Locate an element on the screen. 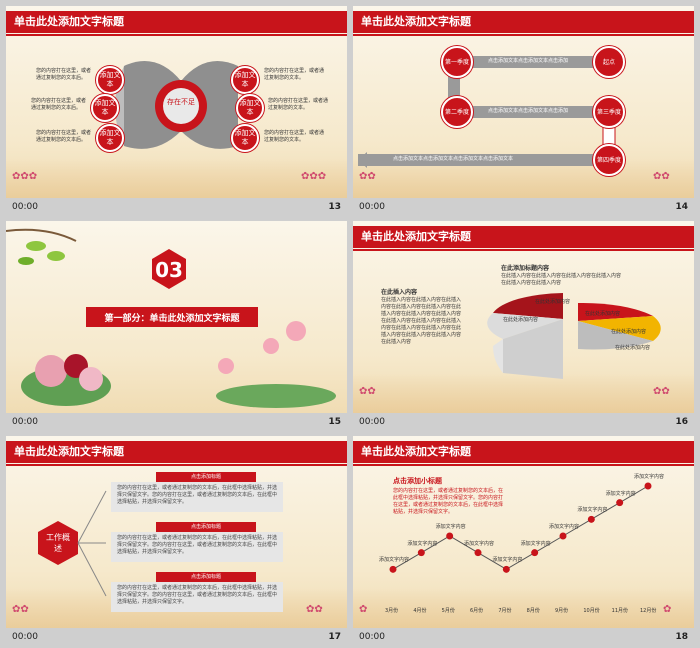 The image size is (700, 648). hex-label: 工作概述 is located at coordinates (58, 543).